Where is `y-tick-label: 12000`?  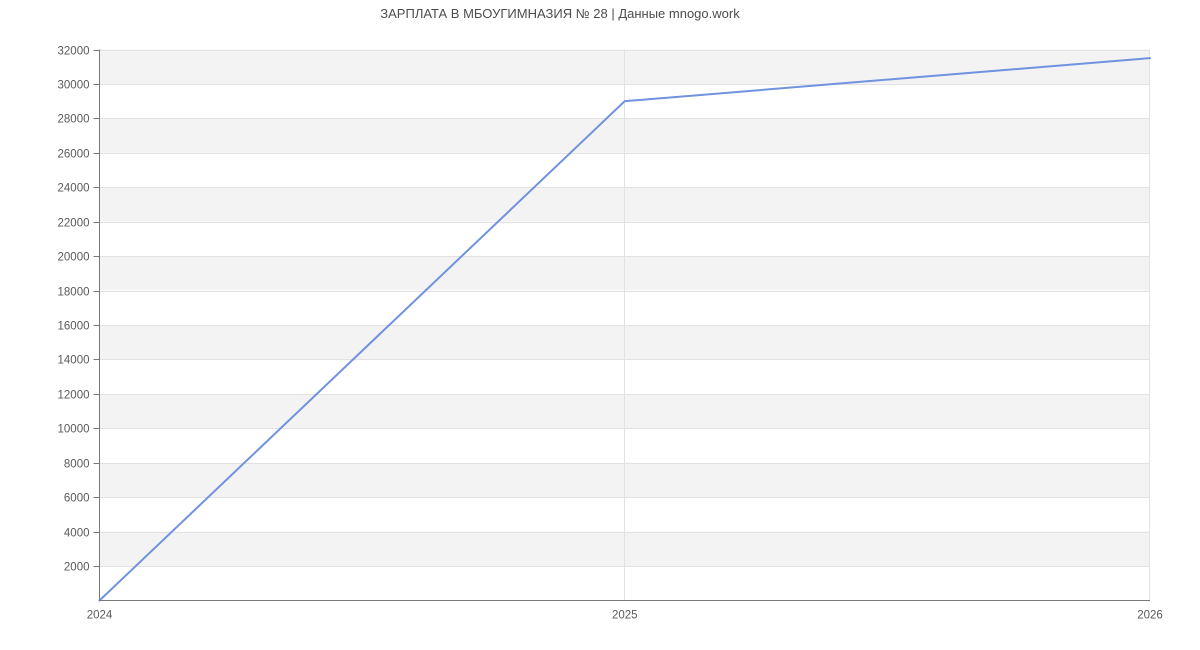 y-tick-label: 12000 is located at coordinates (74, 396).